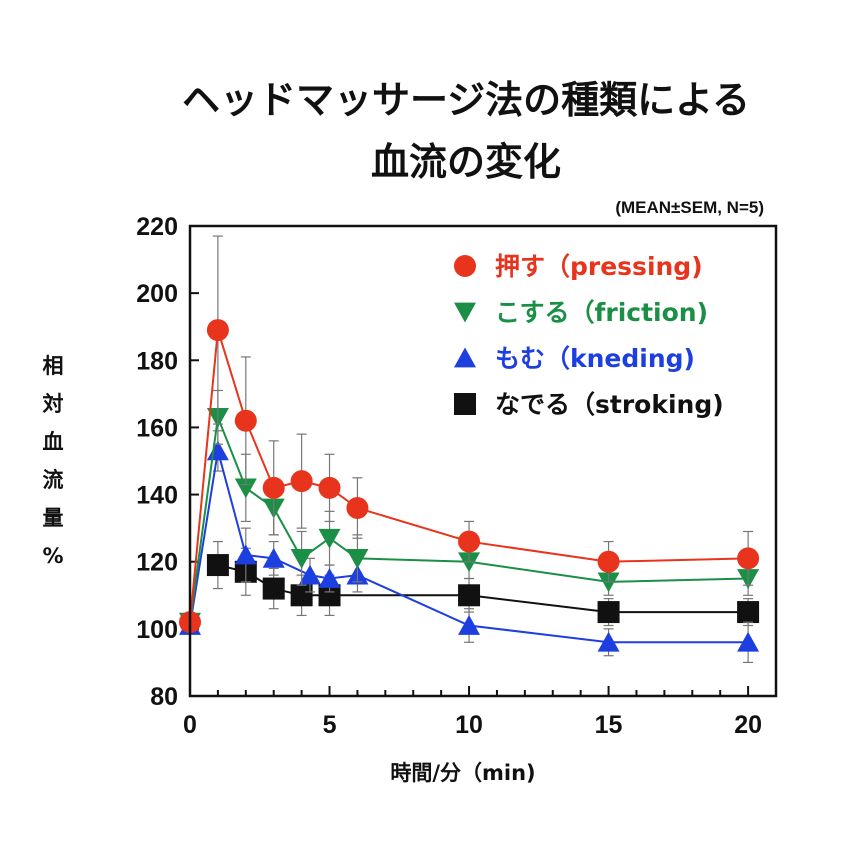  I want to click on y-tick-label: 140, so click(157, 496).